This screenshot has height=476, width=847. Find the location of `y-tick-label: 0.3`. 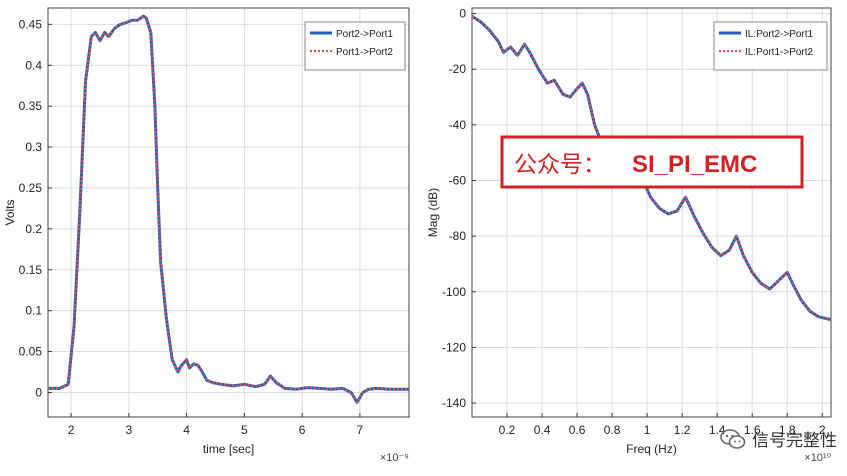

y-tick-label: 0.3 is located at coordinates (33, 147).